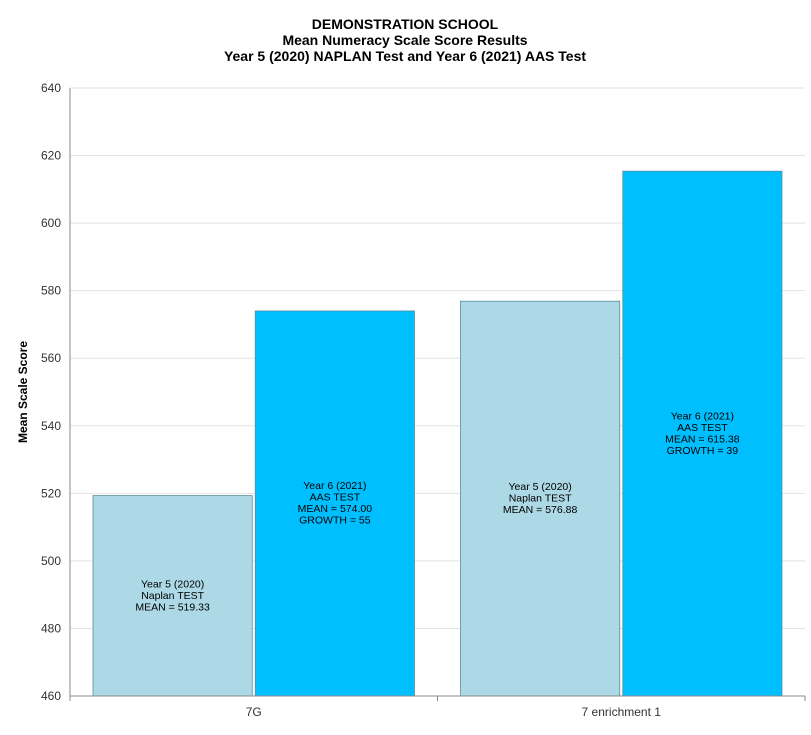  I want to click on chart-title-line: Mean Numeracy Scale Score Results, so click(404, 40).